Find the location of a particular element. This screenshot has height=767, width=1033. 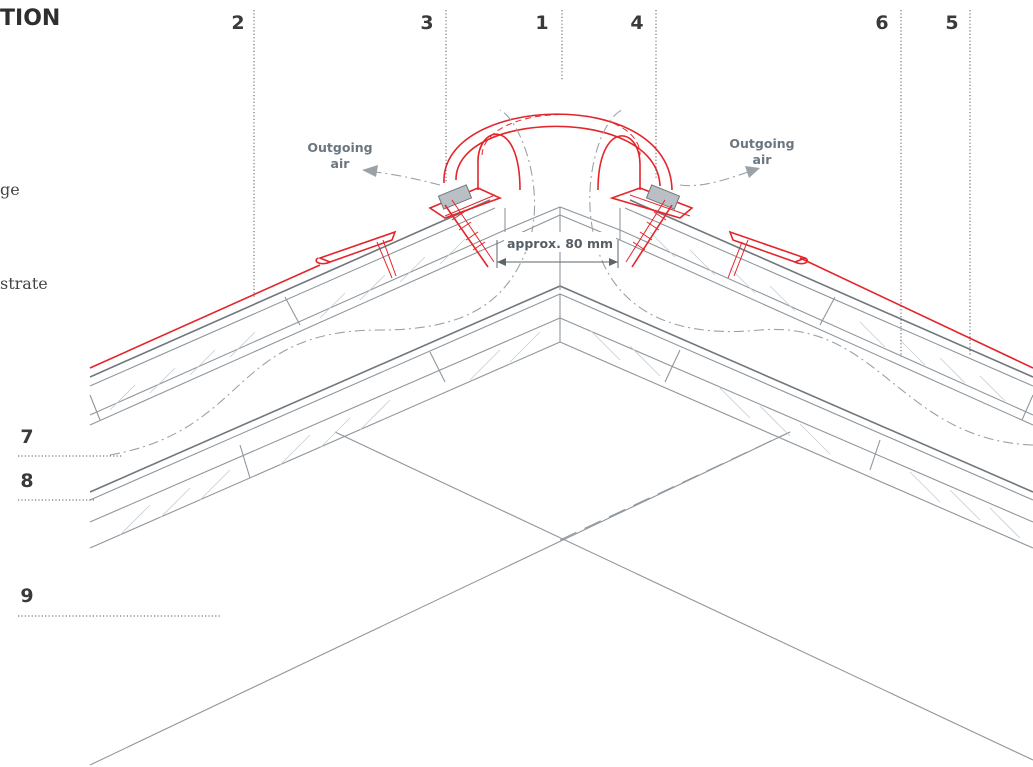

callout-2: 2 is located at coordinates (237, 23).